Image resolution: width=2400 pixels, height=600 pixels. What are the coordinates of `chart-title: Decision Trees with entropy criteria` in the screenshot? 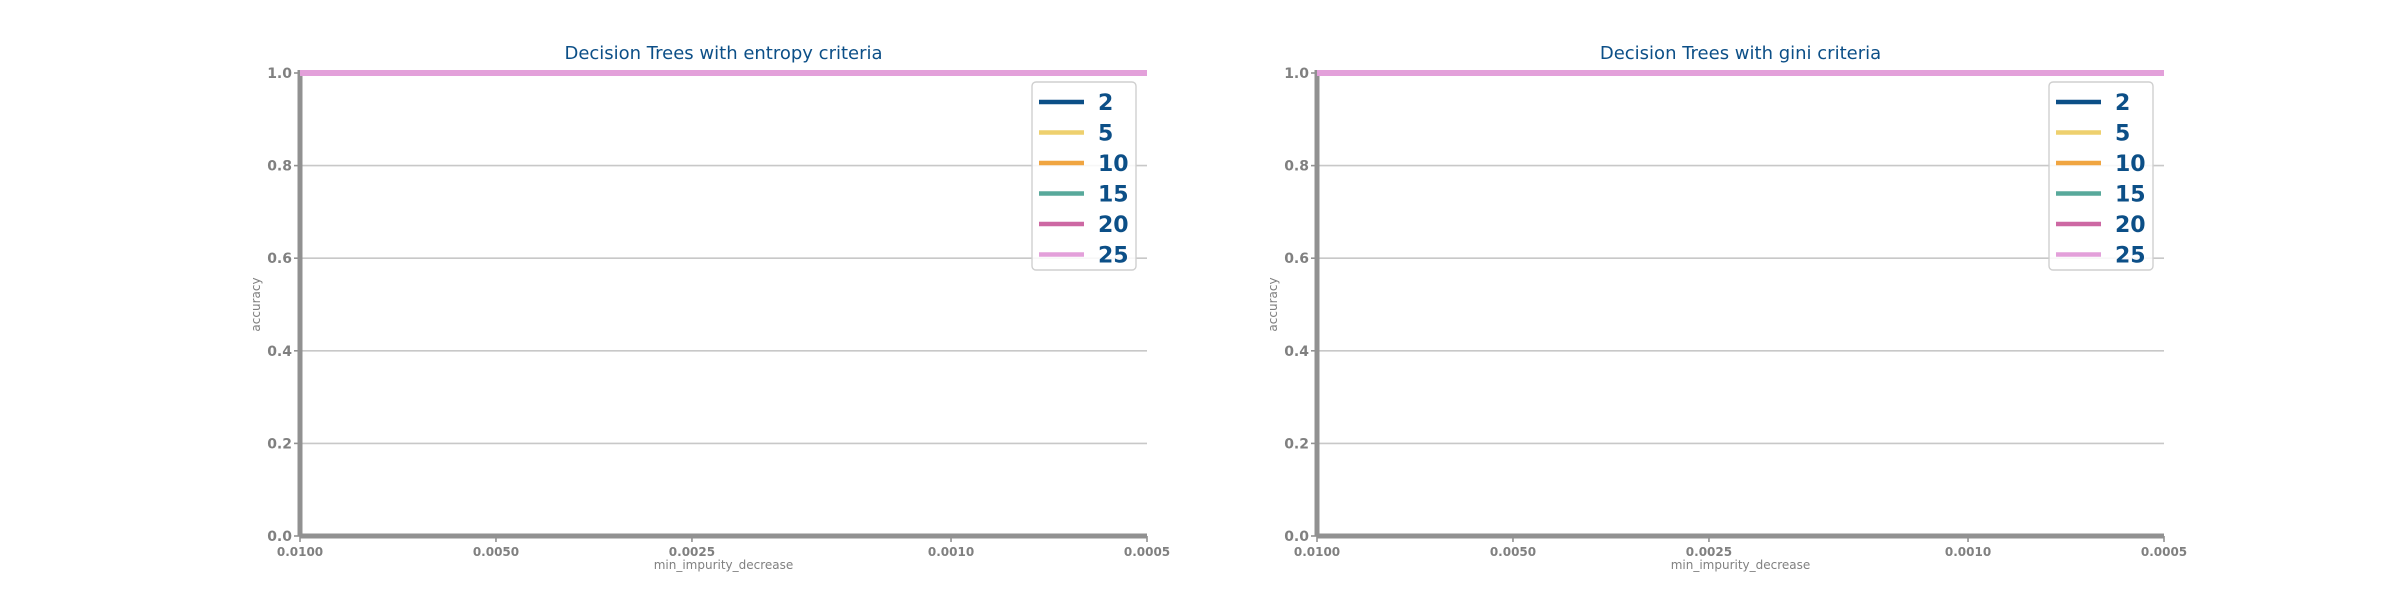 It's located at (723, 53).